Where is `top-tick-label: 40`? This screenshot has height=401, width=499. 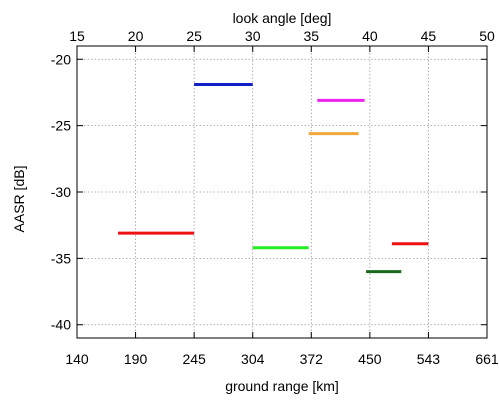 top-tick-label: 40 is located at coordinates (370, 36).